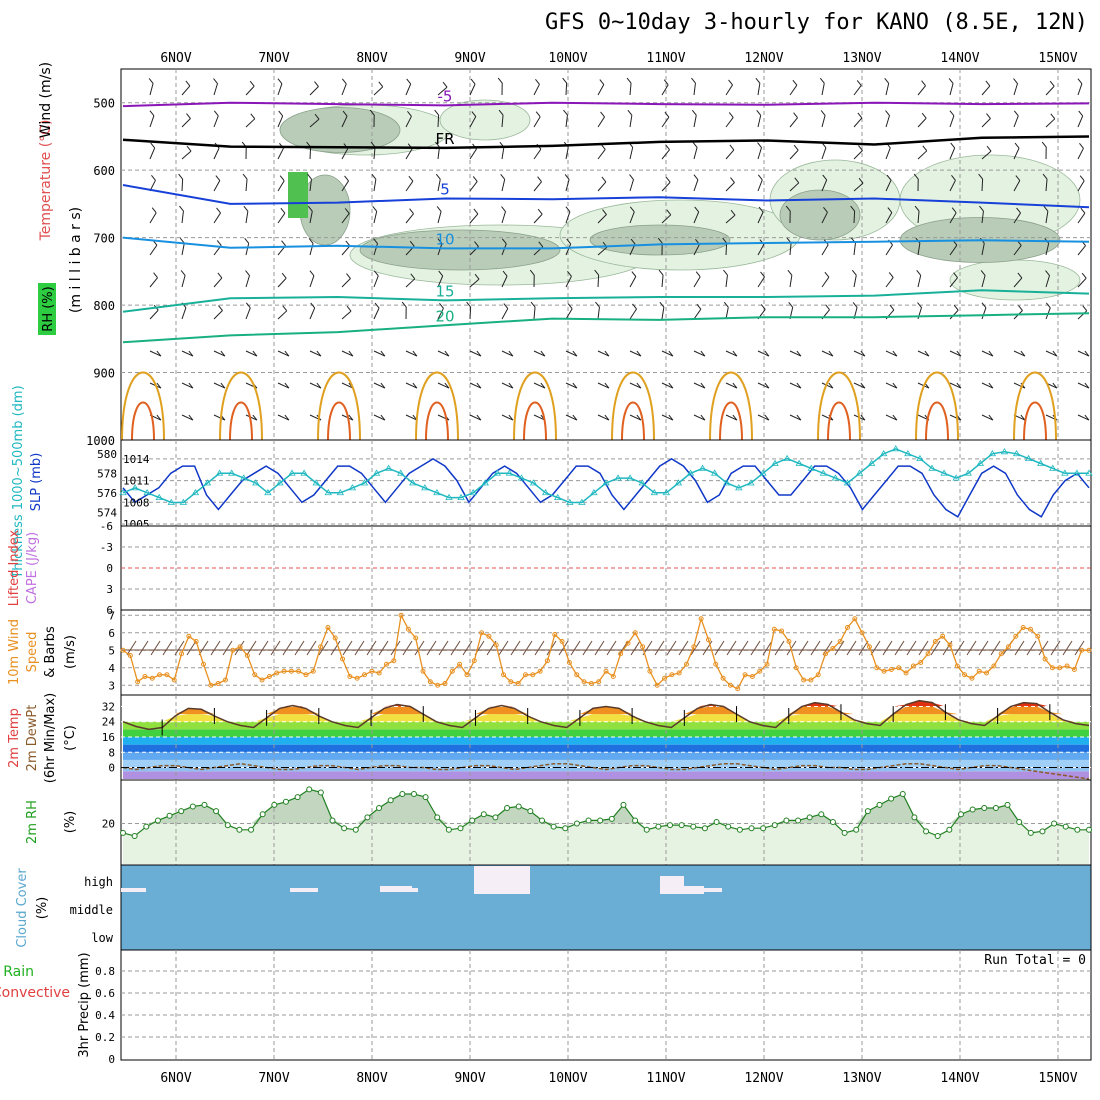  What do you see at coordinates (339, 406) in the screenshot?
I see `warm-loop` at bounding box center [339, 406].